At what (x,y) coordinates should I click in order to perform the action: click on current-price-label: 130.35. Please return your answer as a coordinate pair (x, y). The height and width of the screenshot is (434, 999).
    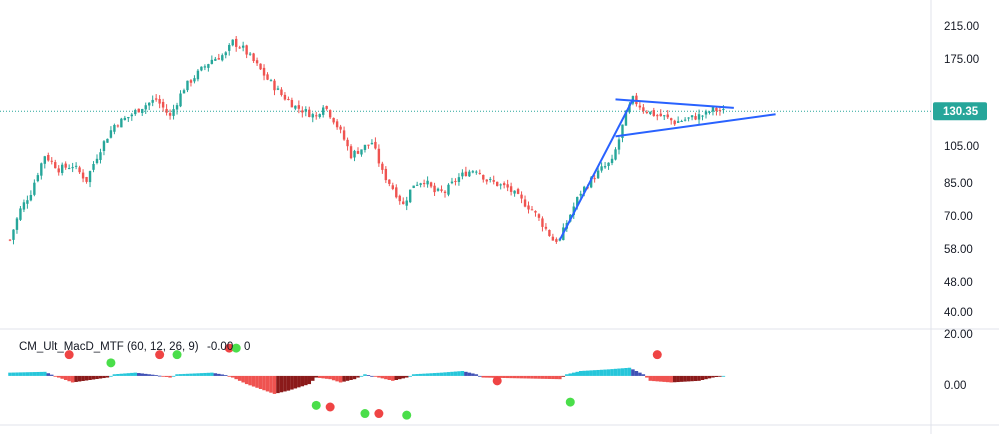
    Looking at the image, I should click on (961, 112).